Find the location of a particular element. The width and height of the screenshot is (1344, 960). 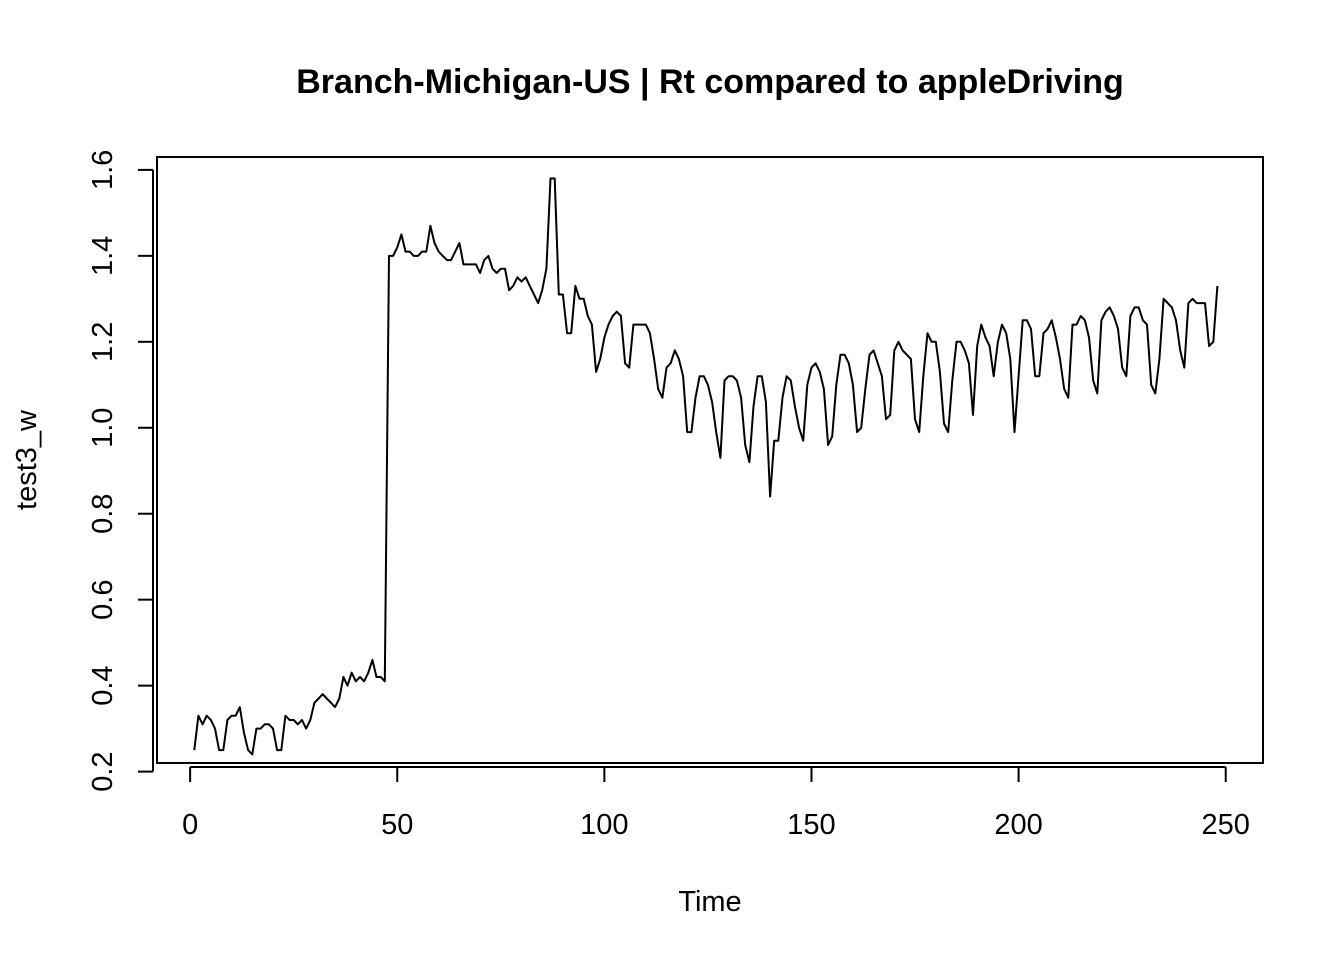

y-tick-label: 1.0 is located at coordinates (103, 428).